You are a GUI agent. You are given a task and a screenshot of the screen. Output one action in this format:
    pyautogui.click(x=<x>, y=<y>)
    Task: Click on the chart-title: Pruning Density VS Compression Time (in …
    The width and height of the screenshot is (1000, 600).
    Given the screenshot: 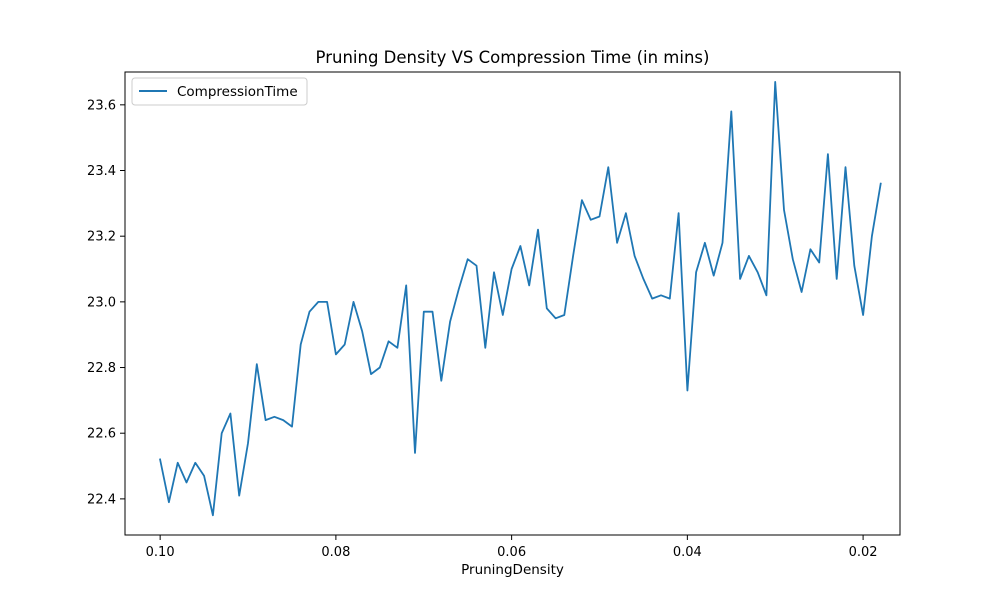 What is the action you would take?
    pyautogui.click(x=513, y=57)
    